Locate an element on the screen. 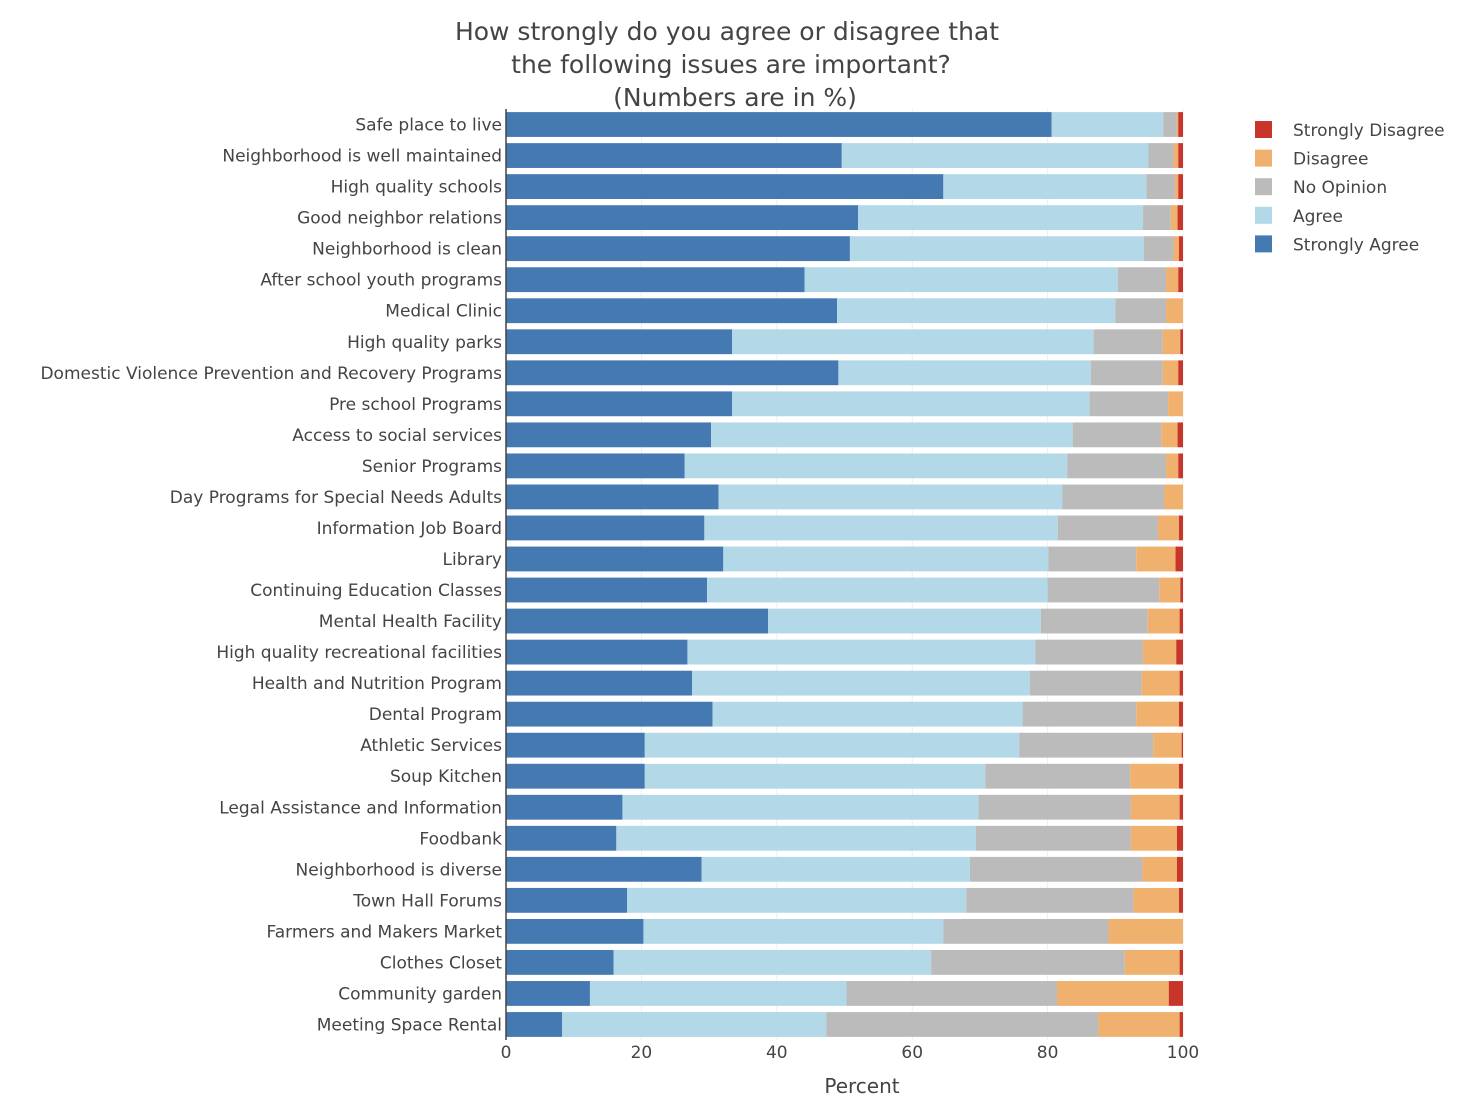  y-tick-label: Good neighbor relations is located at coordinates (399, 219).